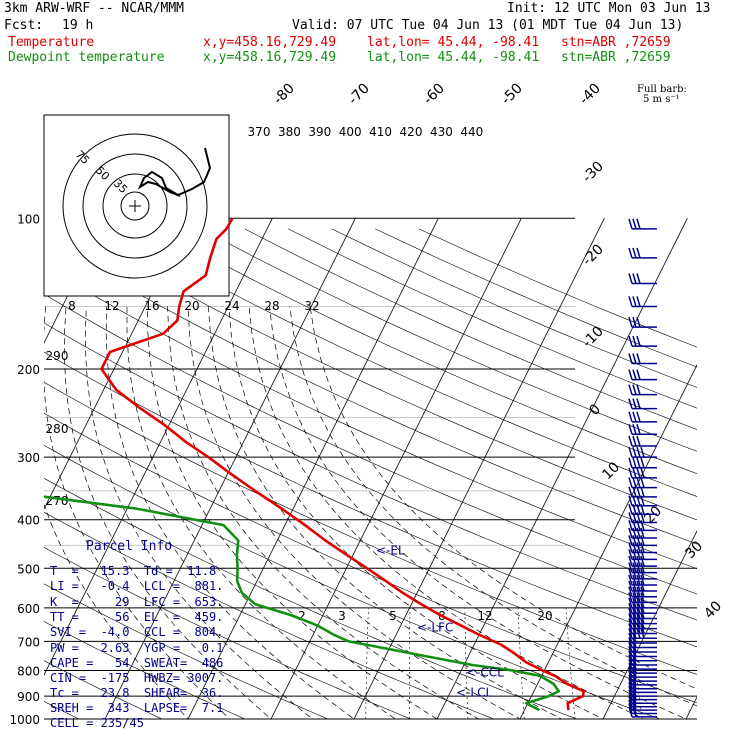  I want to click on mixing-ratio-line, so click(521, 663).